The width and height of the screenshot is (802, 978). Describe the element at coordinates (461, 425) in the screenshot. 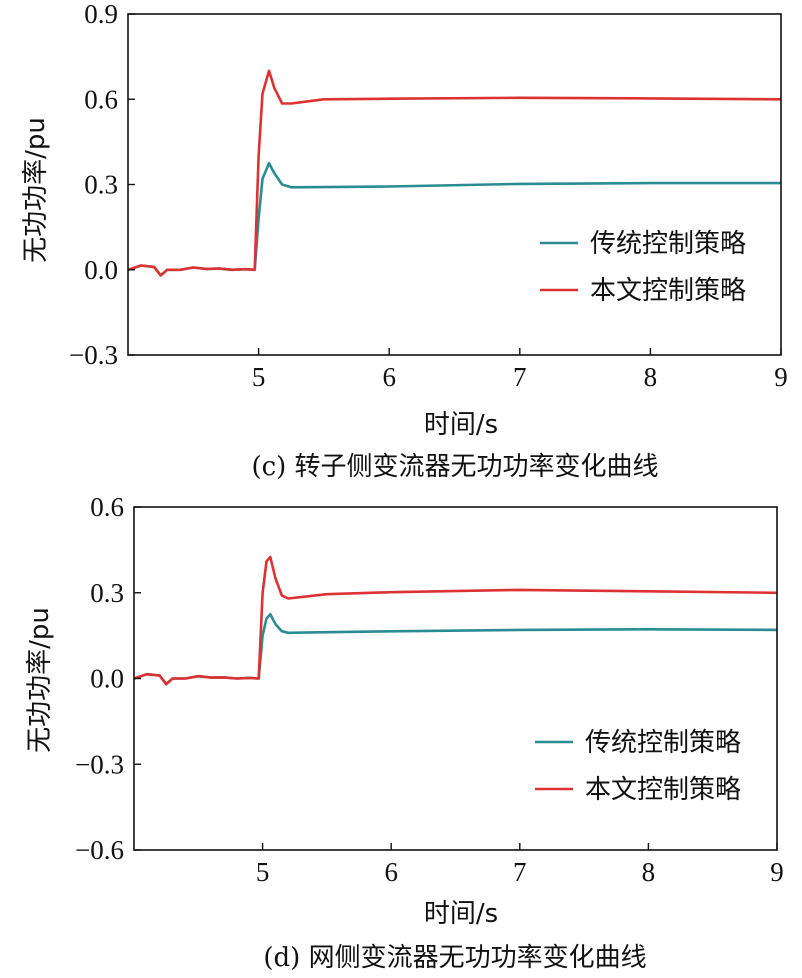

I see `x-axis-label-c: 时间/s` at that location.